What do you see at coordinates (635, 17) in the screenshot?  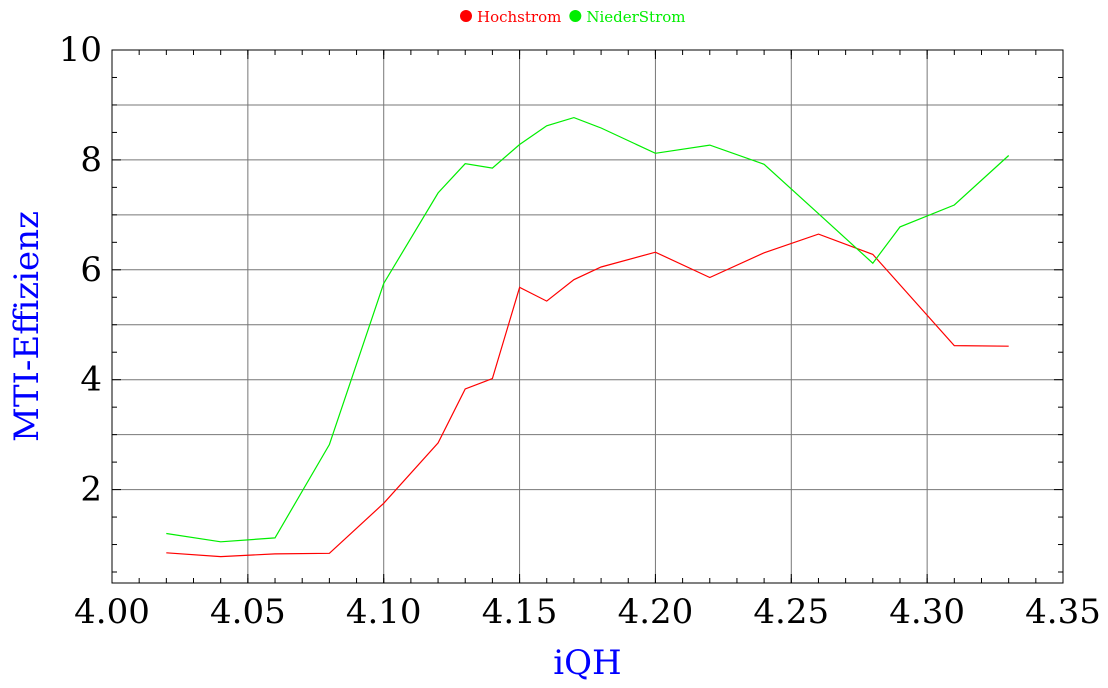 I see `legend-label-niederstrom: NiederStrom` at bounding box center [635, 17].